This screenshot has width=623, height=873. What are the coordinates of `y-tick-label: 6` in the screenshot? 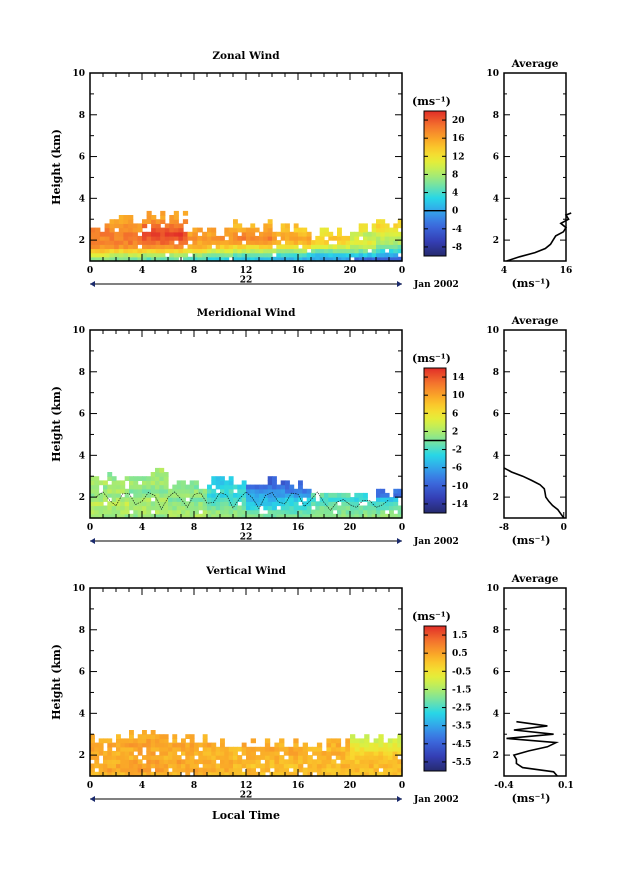 It's located at (82, 673).